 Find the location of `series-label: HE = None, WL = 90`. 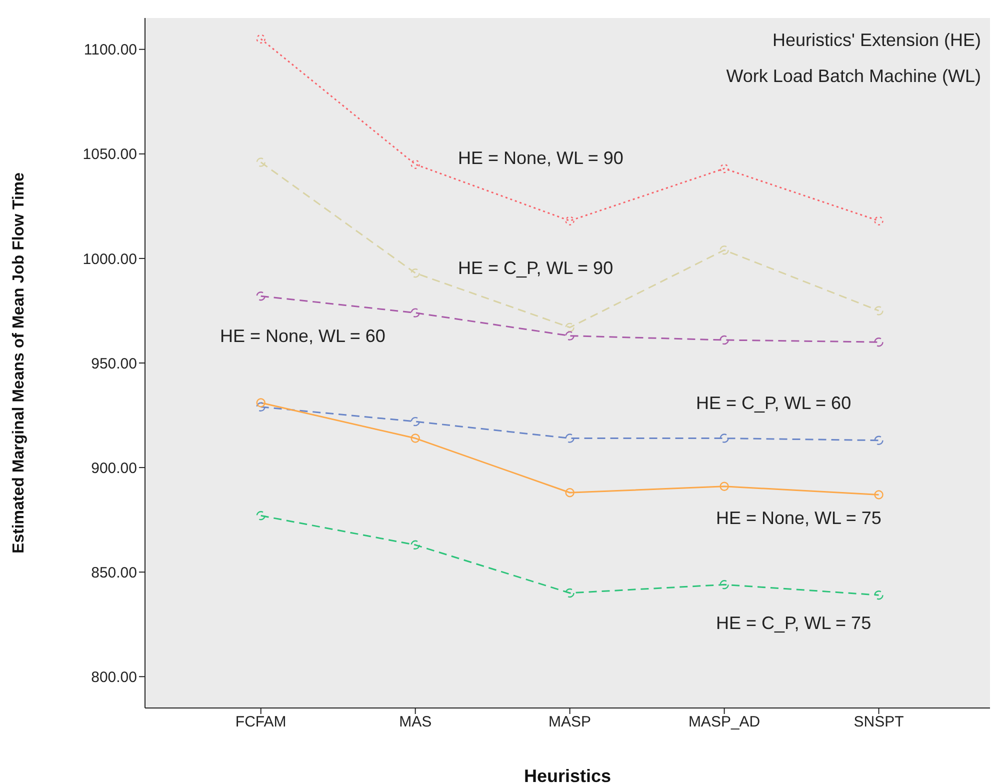

series-label: HE = None, WL = 90 is located at coordinates (541, 158).